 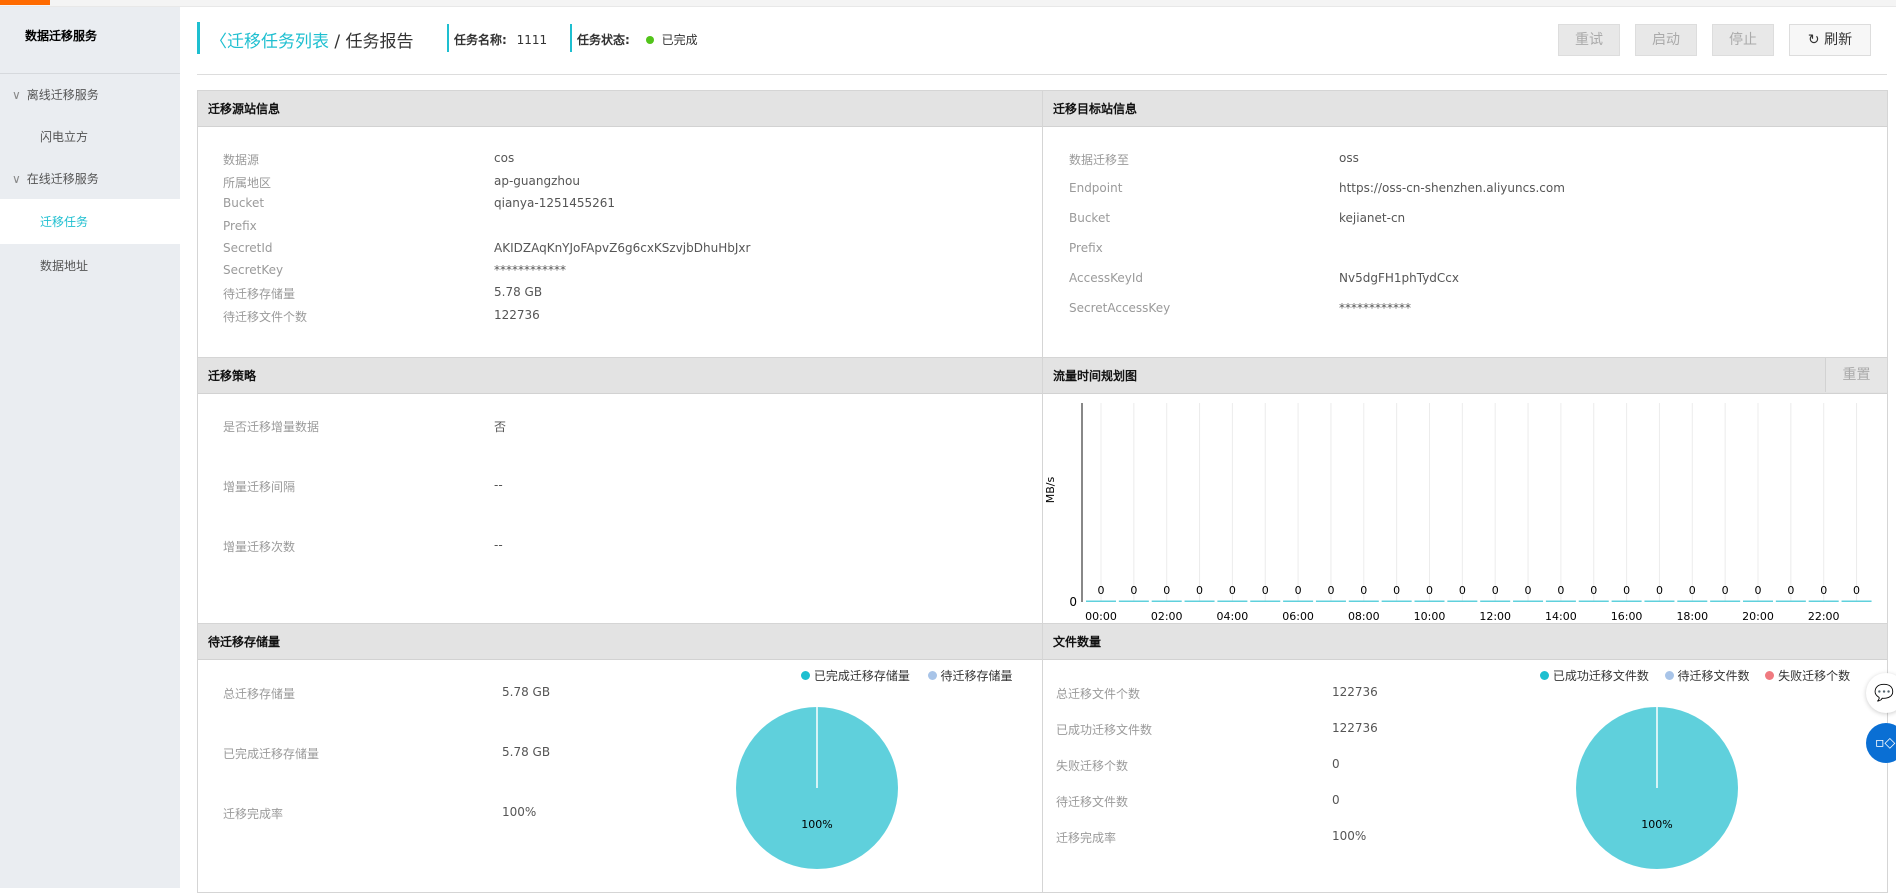 What do you see at coordinates (55, 94) in the screenshot?
I see `sidebar-group-offline: ∨ 离线迁移服务` at bounding box center [55, 94].